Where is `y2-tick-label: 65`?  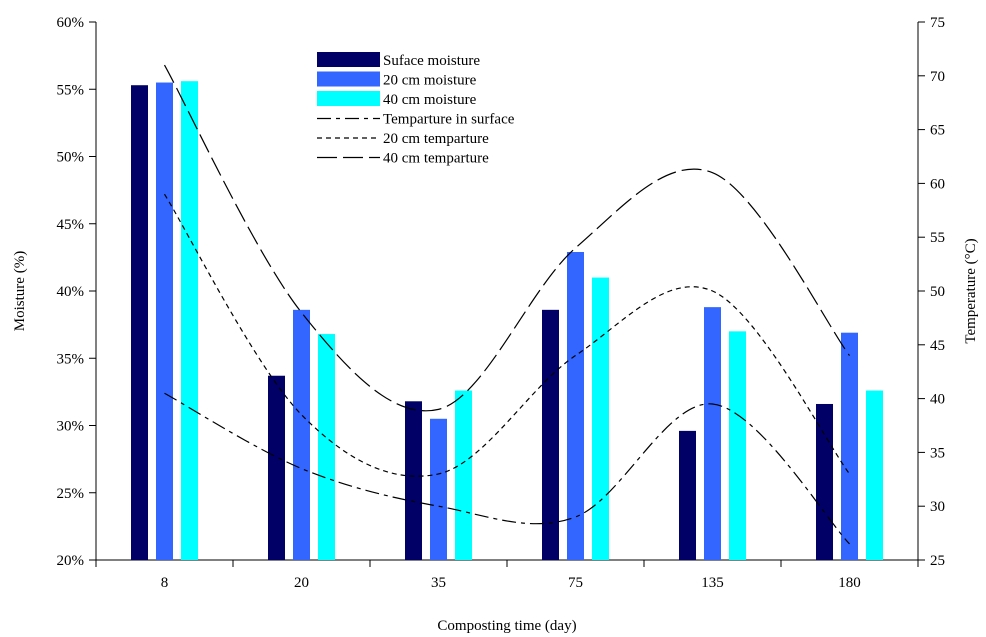
y2-tick-label: 65 is located at coordinates (937, 131).